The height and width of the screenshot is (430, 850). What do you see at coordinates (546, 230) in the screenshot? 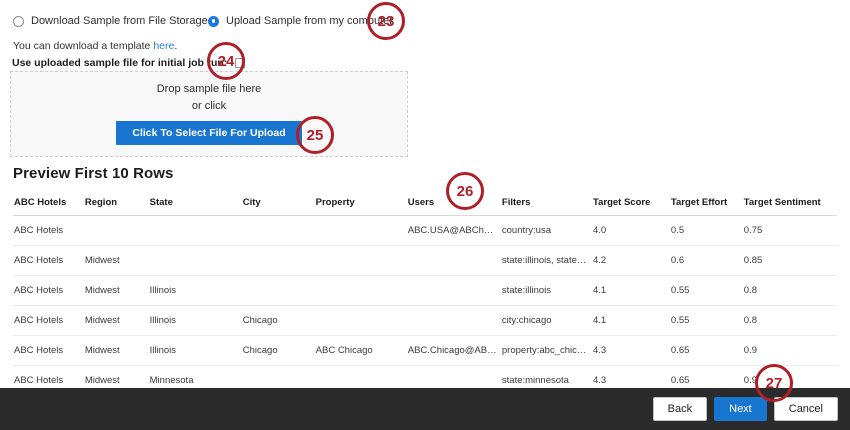
I see `cell-filters: country:usa` at bounding box center [546, 230].